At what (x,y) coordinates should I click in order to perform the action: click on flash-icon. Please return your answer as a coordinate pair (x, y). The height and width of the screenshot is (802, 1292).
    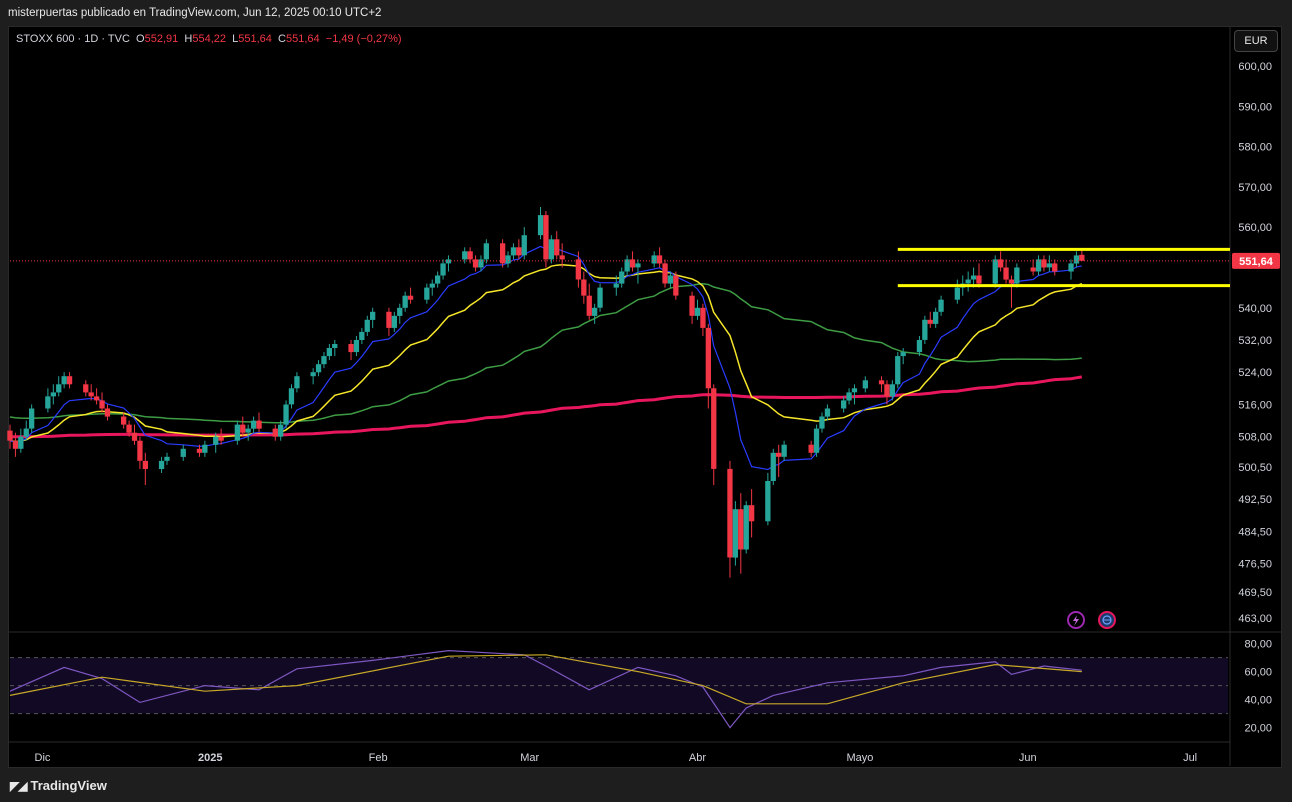
    Looking at the image, I should click on (1076, 620).